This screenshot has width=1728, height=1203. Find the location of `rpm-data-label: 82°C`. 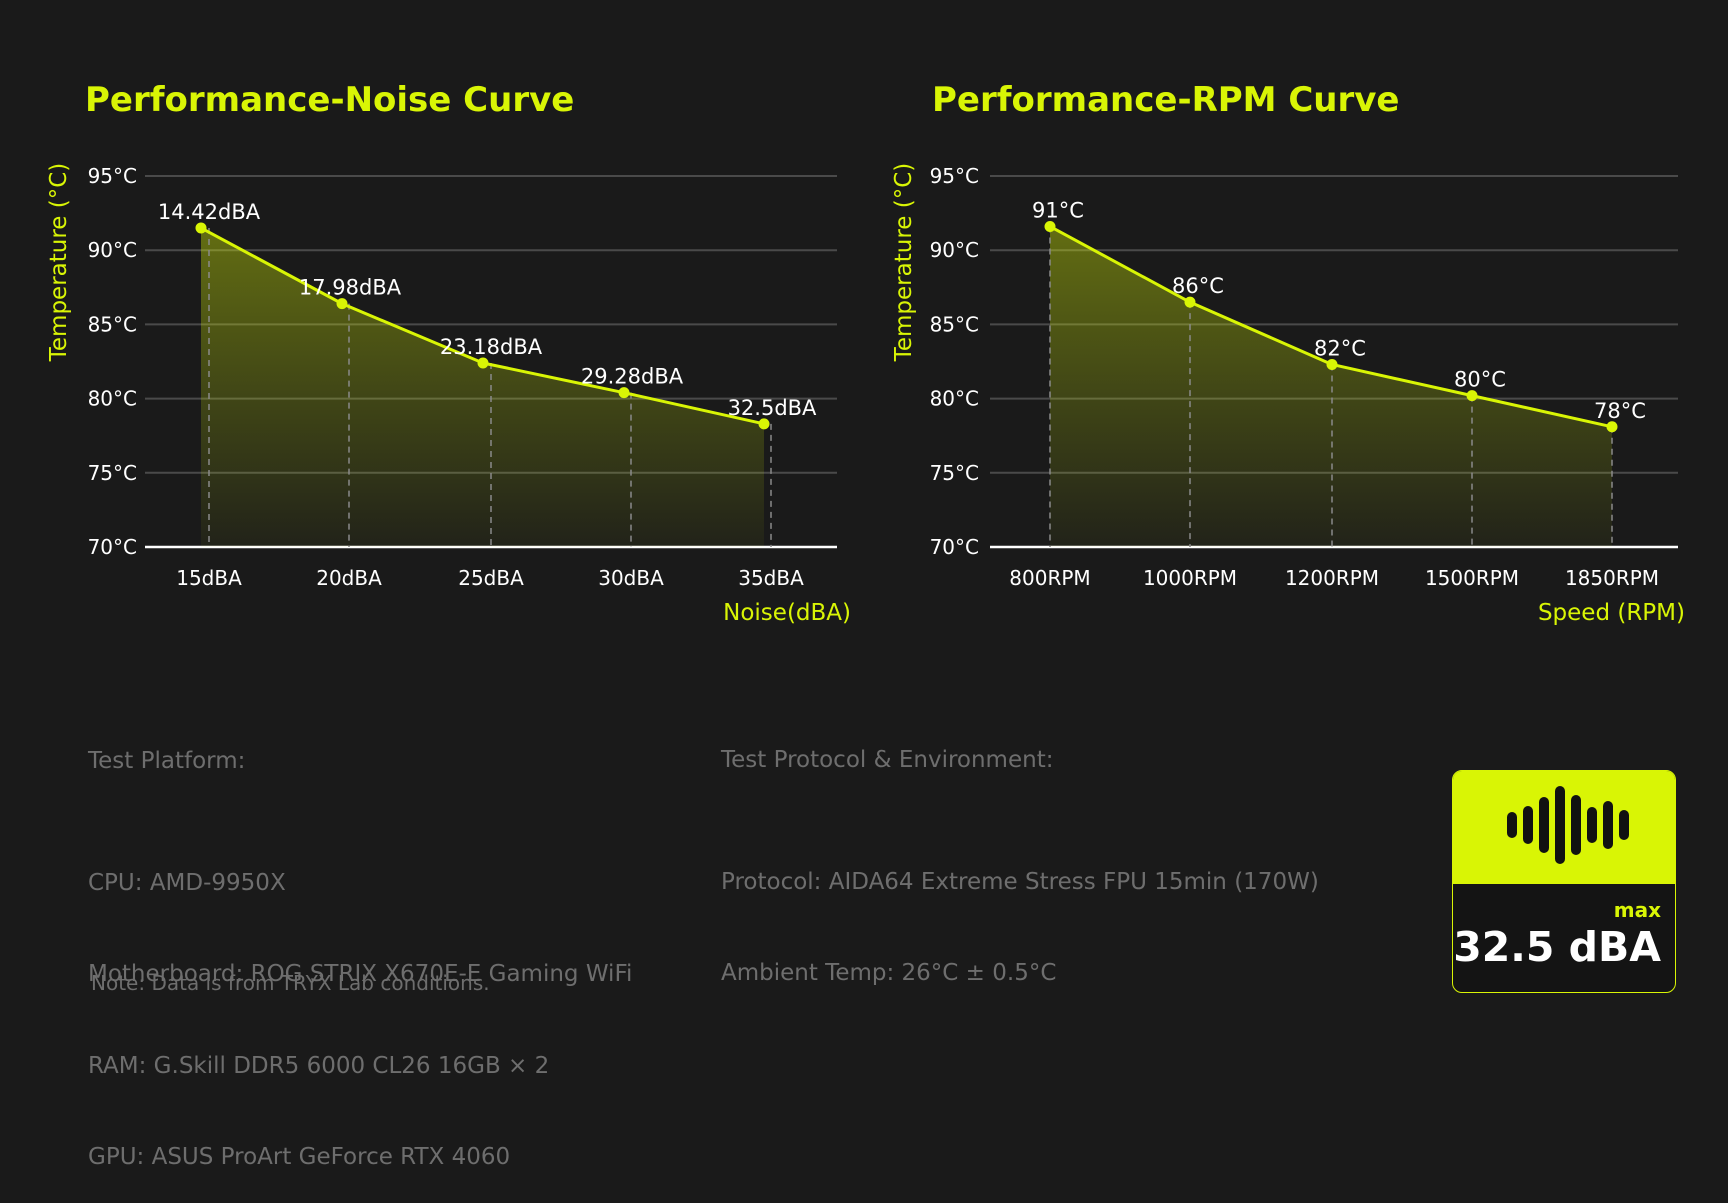

rpm-data-label: 82°C is located at coordinates (1340, 348).